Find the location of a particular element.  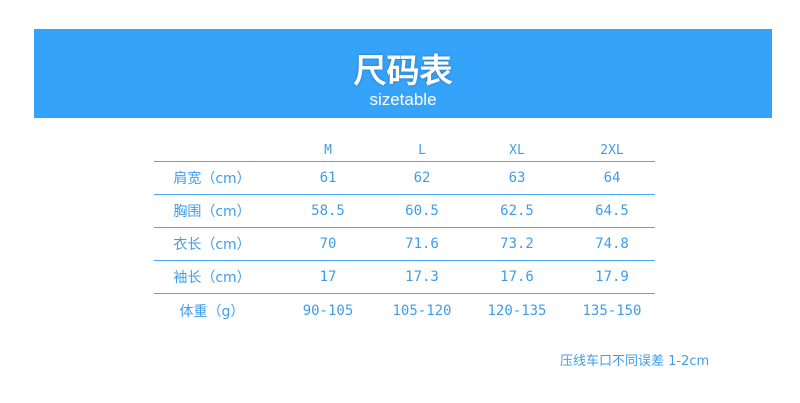

row-label: 袖长（cm） is located at coordinates (212, 278).